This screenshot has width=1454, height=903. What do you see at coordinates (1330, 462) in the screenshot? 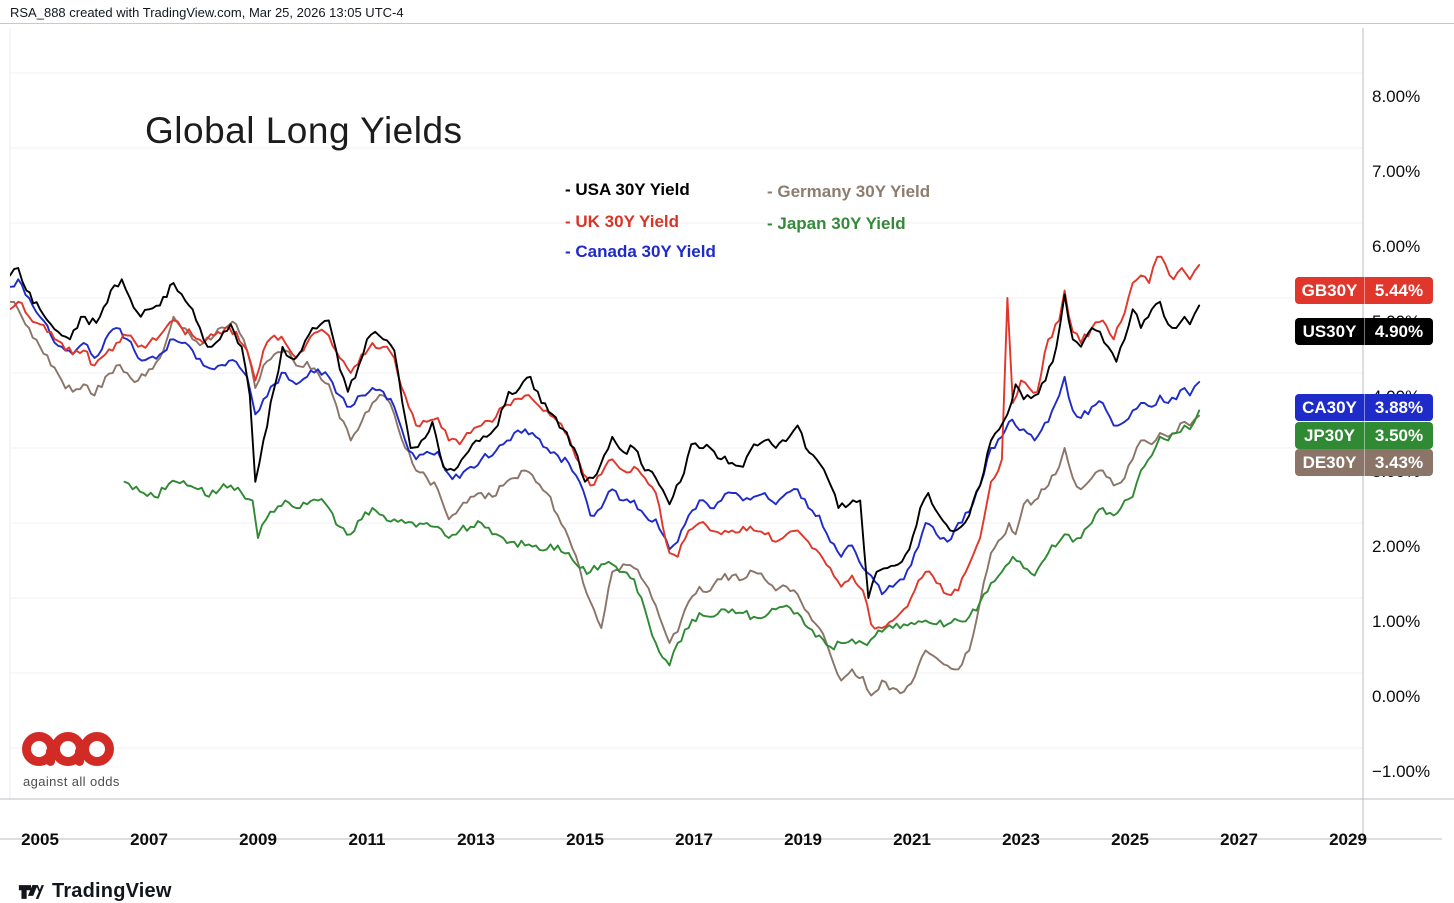
I see `price-label-code: DE30Y` at bounding box center [1330, 462].